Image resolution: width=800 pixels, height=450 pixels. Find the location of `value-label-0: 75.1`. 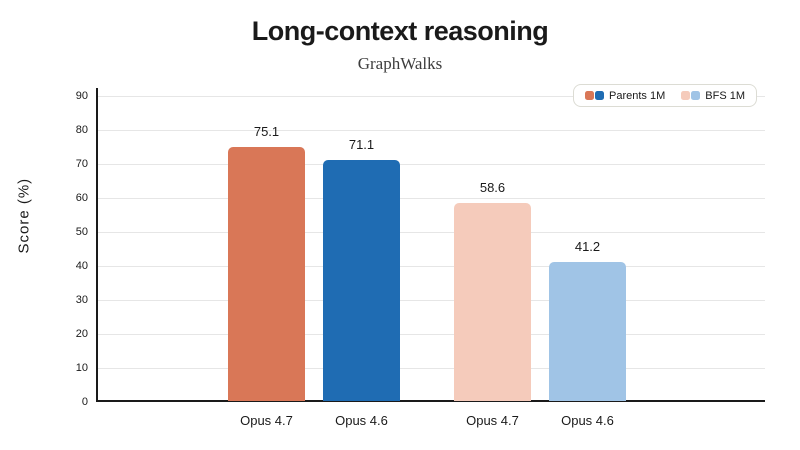

value-label-0: 75.1 is located at coordinates (266, 131).